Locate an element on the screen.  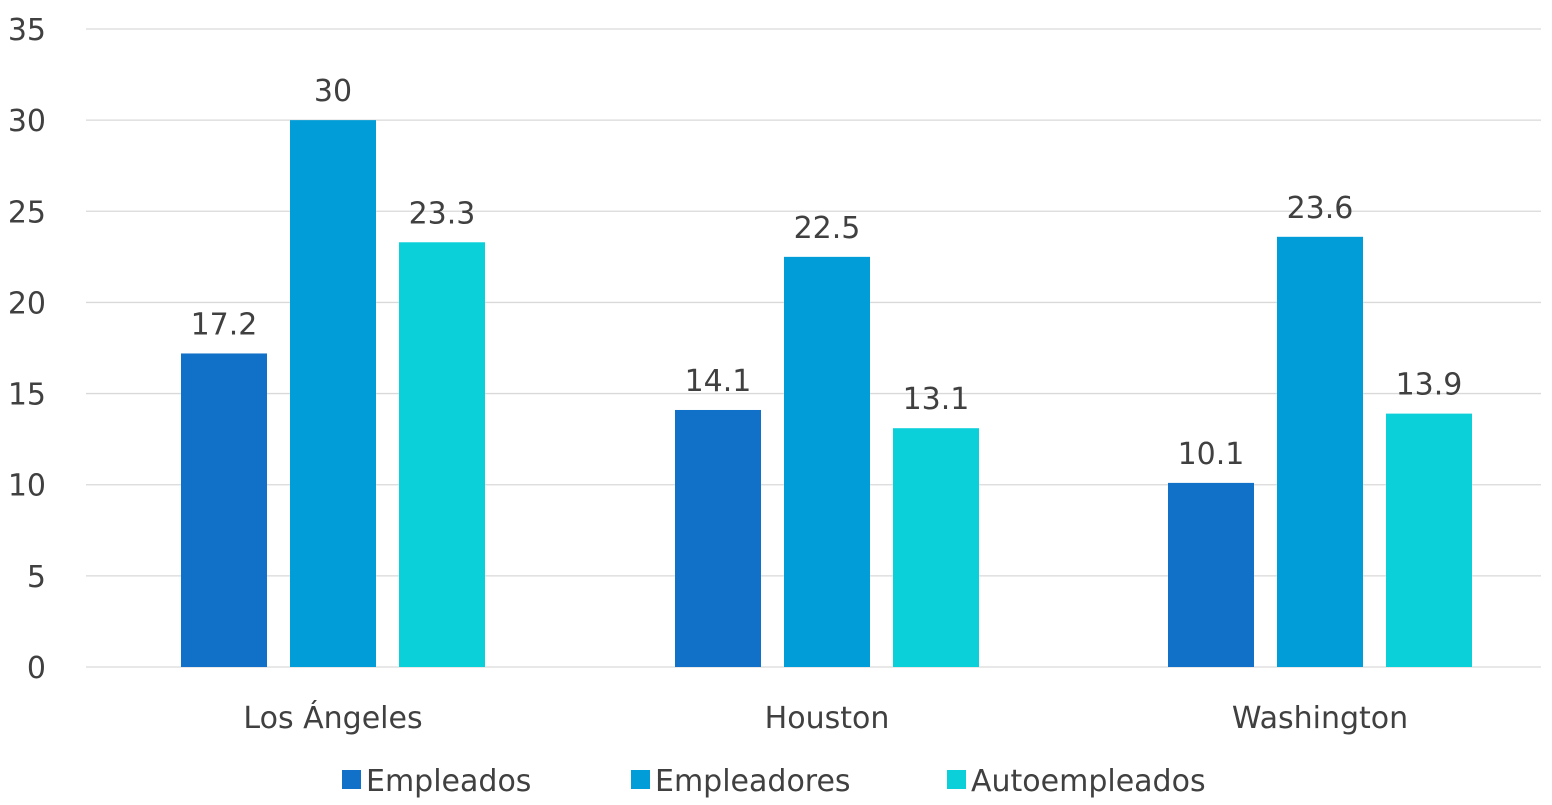
y-tick-label: 20 is located at coordinates (27, 303).